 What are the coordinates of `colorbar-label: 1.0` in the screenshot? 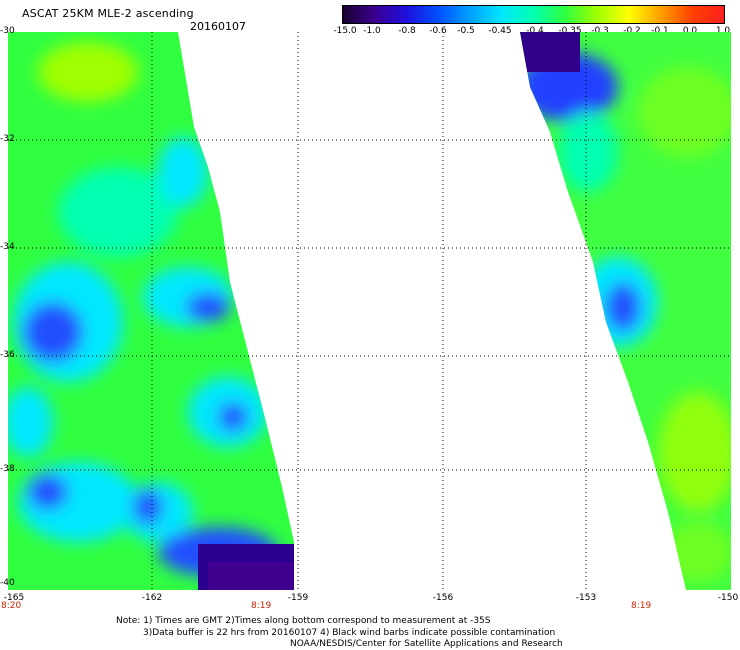 It's located at (723, 31).